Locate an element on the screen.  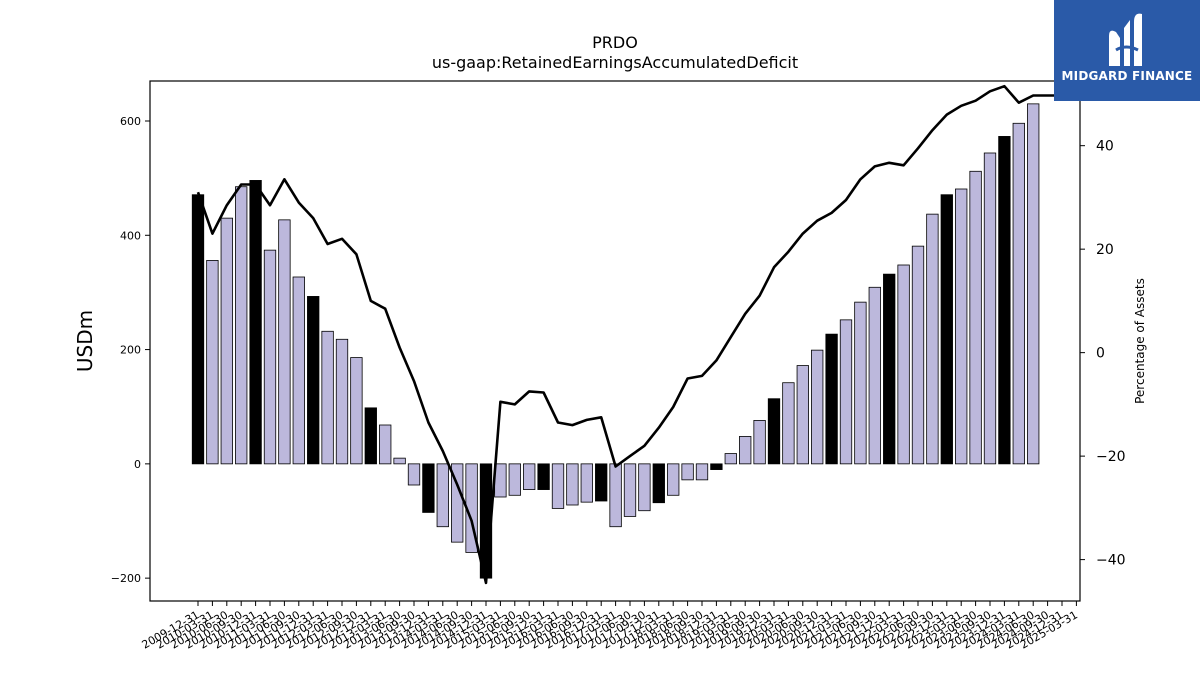
y2-tick-label: −20 is located at coordinates (1111, 457).